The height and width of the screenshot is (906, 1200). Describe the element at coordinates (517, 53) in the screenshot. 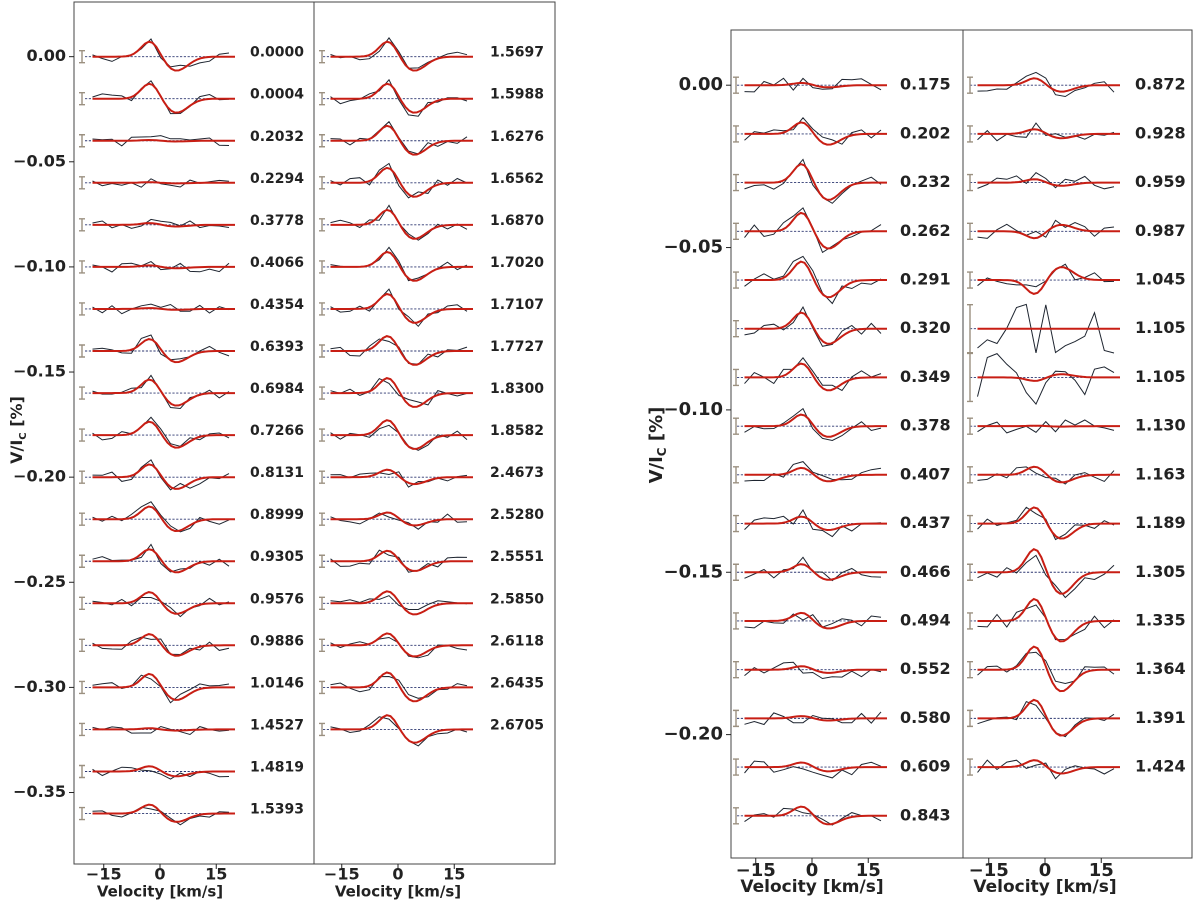

I see `phase-label: 1.5697` at that location.